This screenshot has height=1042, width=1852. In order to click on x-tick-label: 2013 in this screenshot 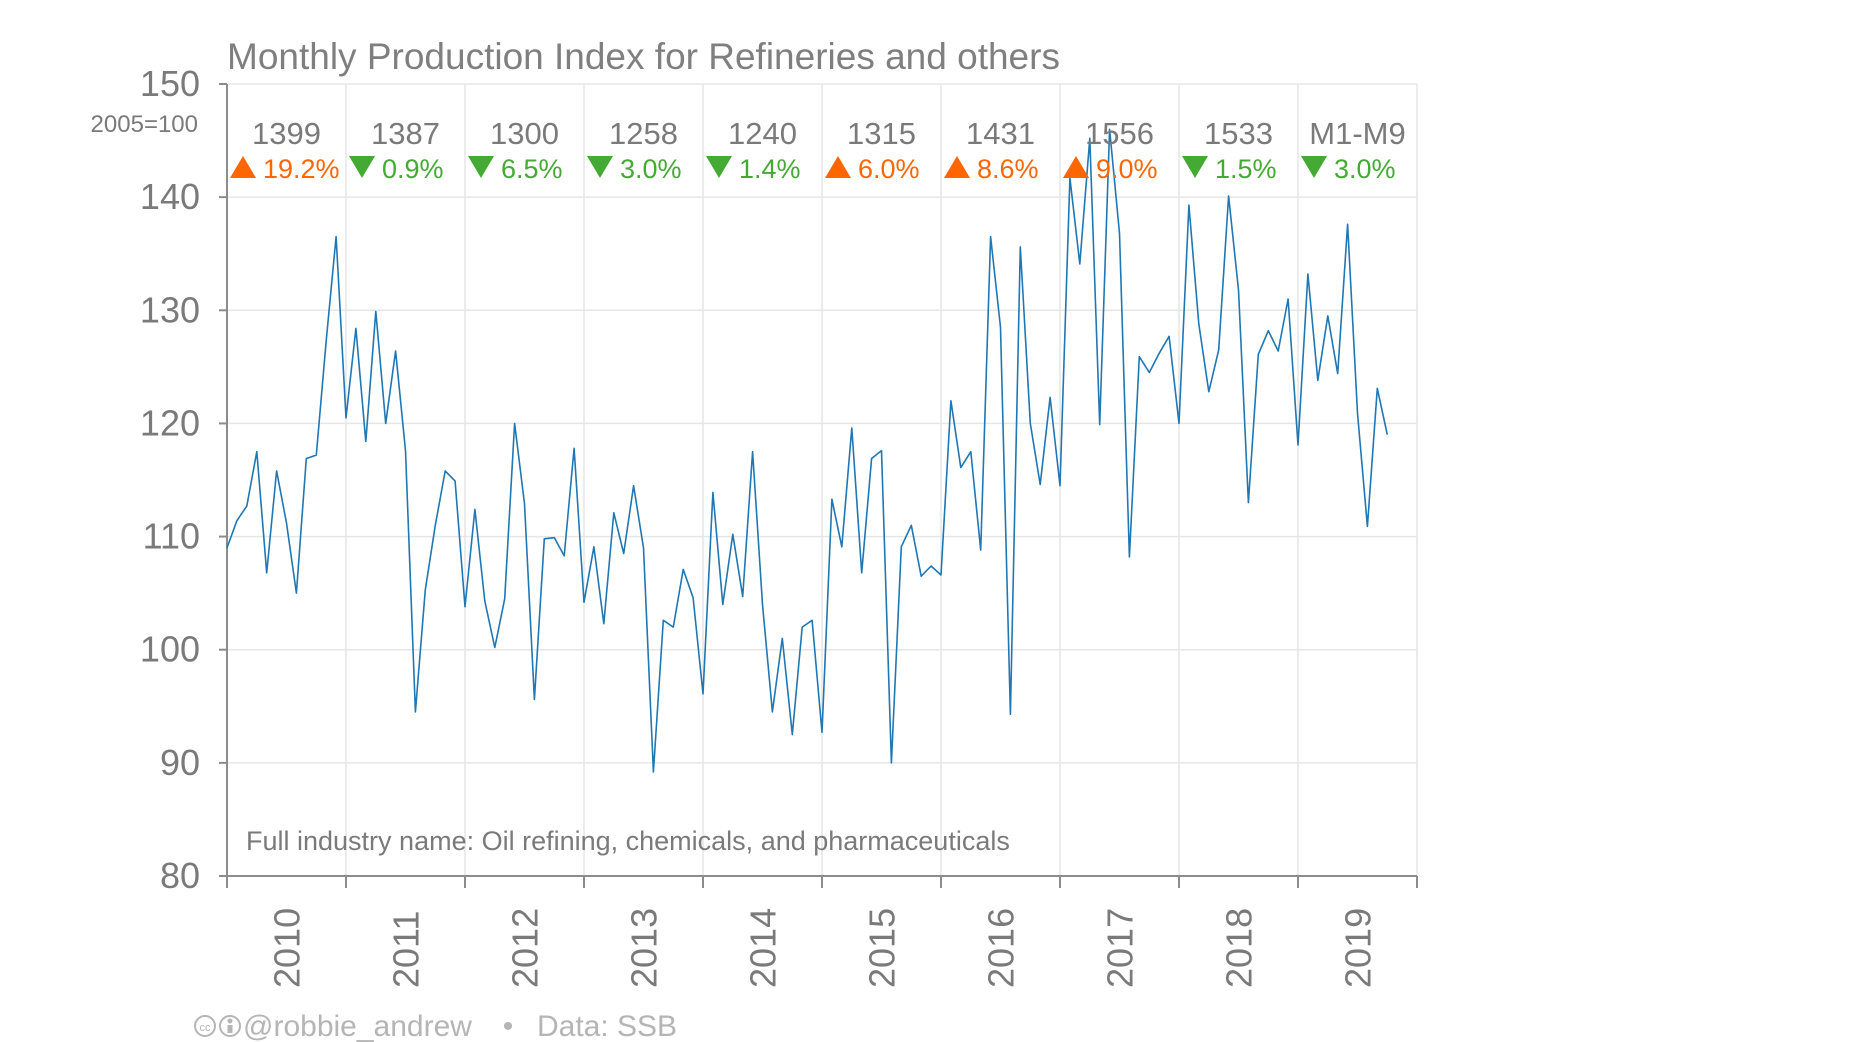, I will do `click(644, 948)`.